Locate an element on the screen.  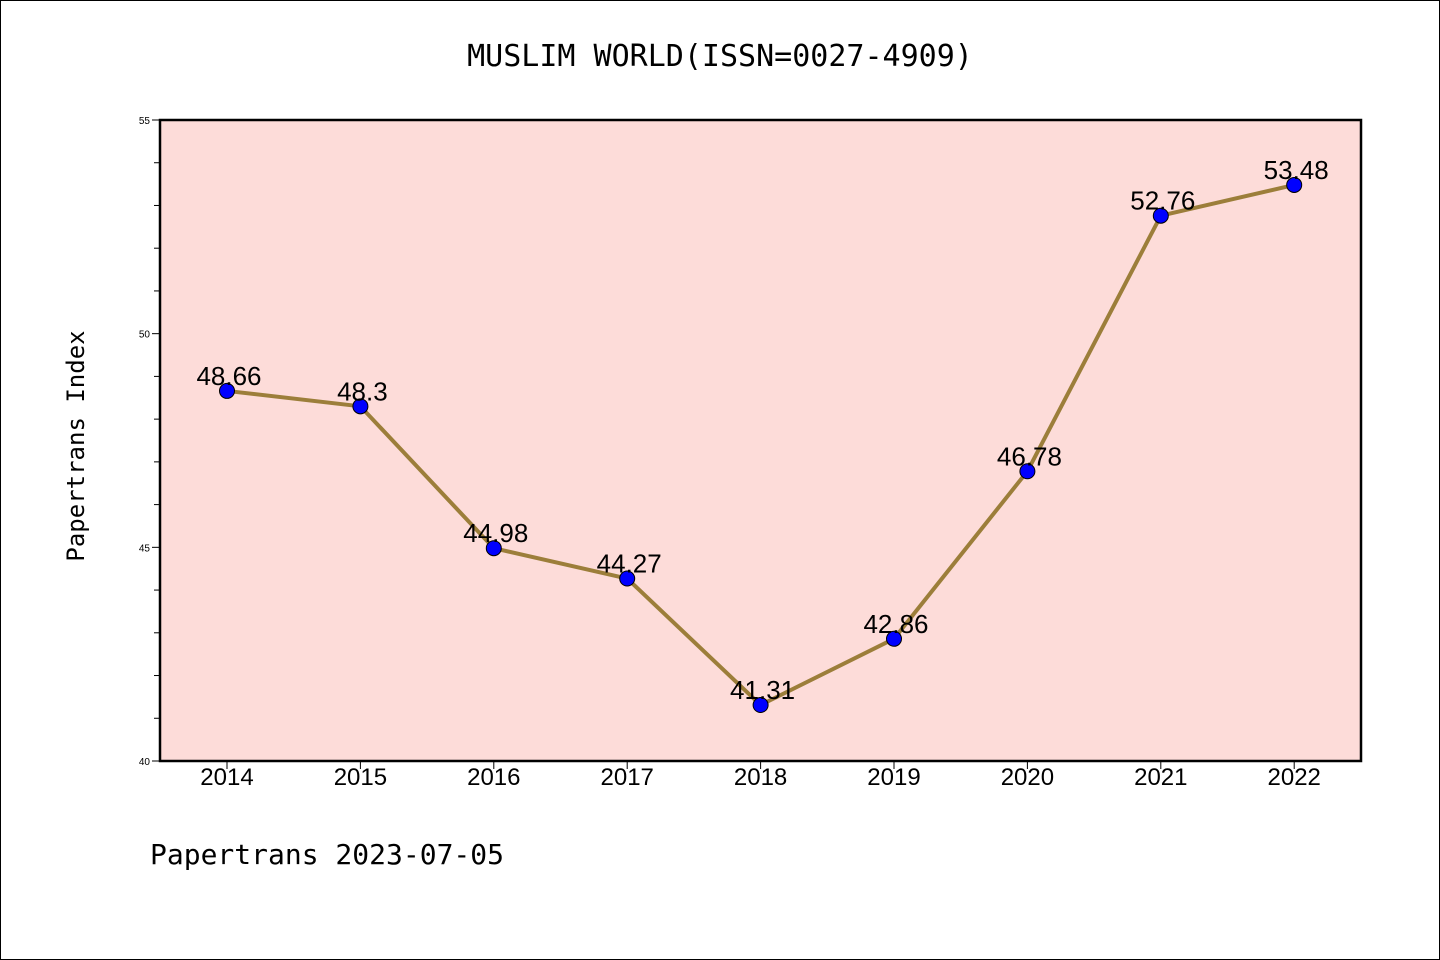
y-axis-label: Papertrans Index is located at coordinates (76, 445).